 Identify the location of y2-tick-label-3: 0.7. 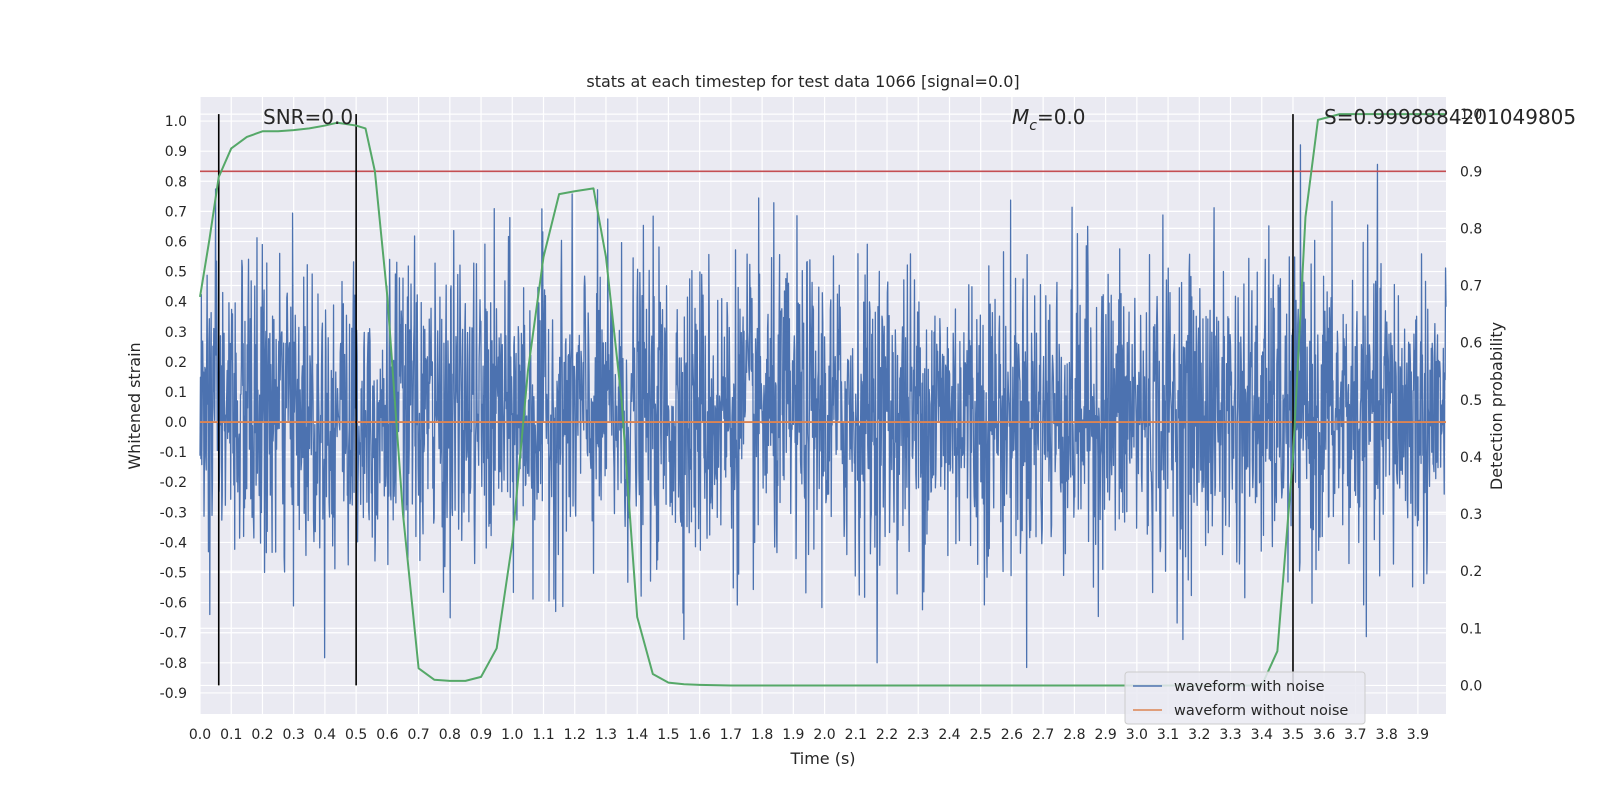
(1471, 287).